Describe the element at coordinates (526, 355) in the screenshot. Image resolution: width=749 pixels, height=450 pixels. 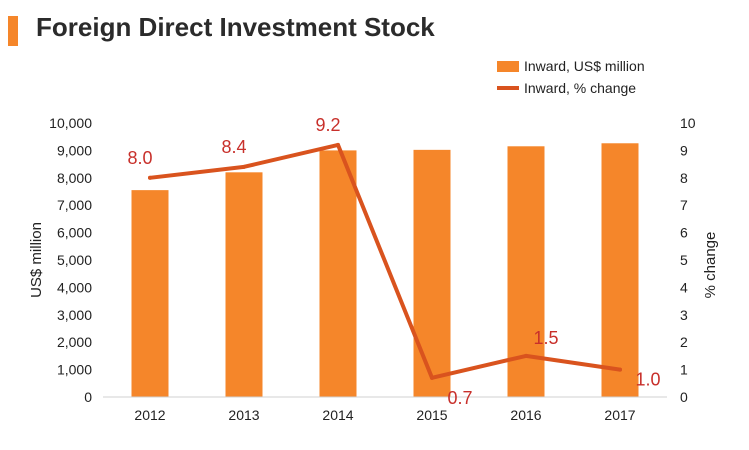
I see `line-point-2016` at that location.